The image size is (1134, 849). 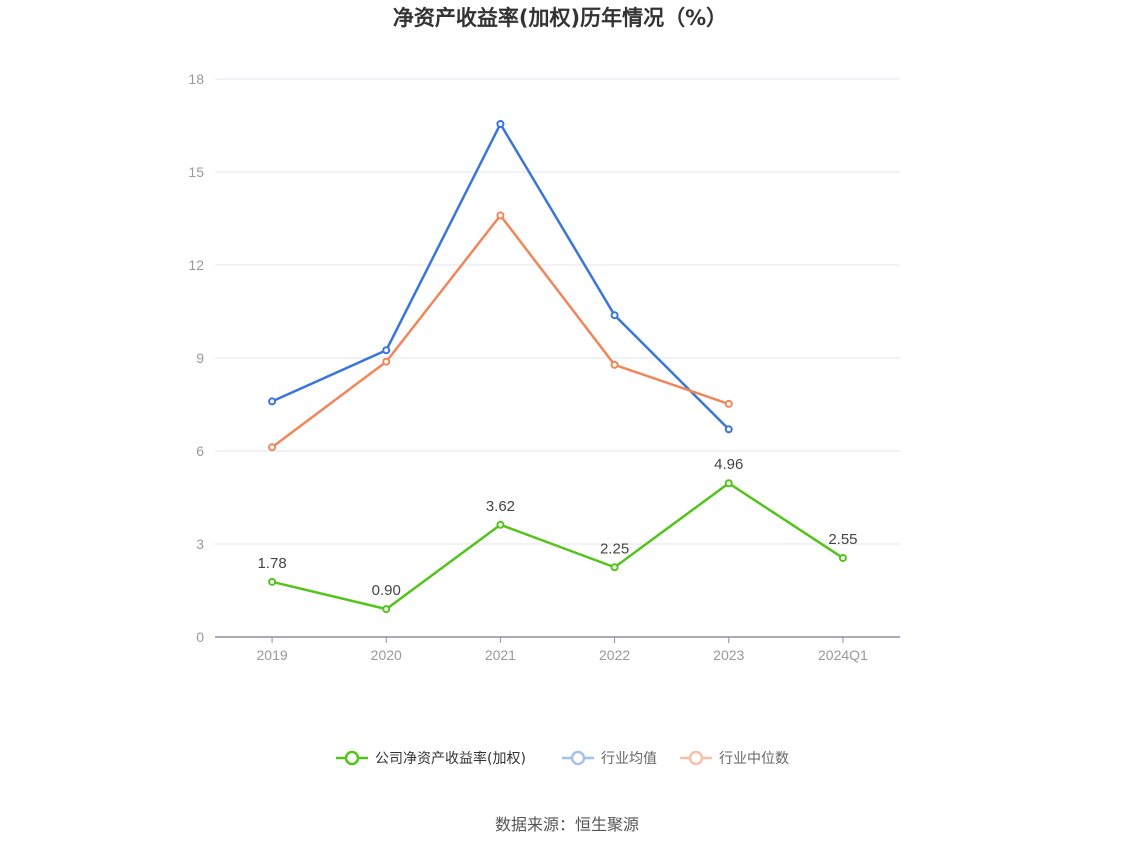 I want to click on y-tick-label: 0, so click(x=200, y=637).